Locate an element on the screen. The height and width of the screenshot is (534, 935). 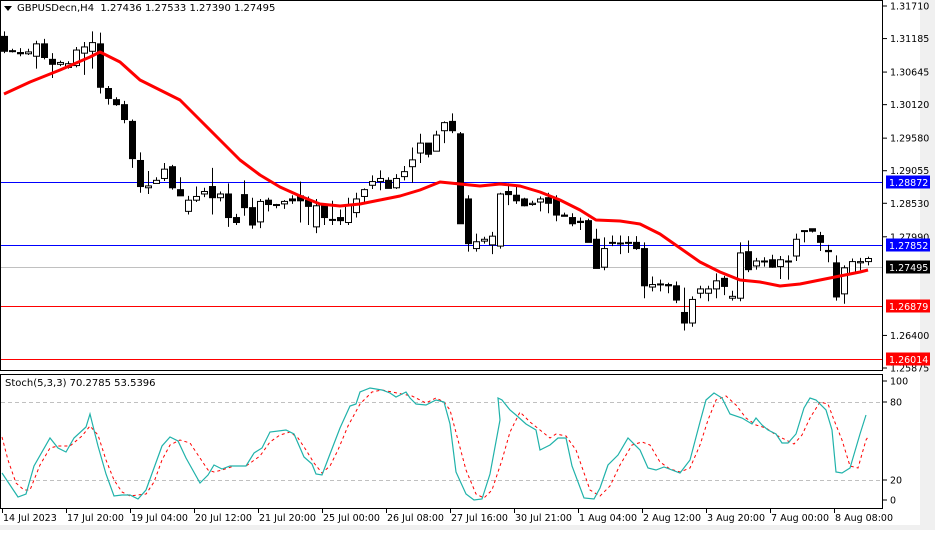
price-tick-label: 1.26400 is located at coordinates (909, 336).